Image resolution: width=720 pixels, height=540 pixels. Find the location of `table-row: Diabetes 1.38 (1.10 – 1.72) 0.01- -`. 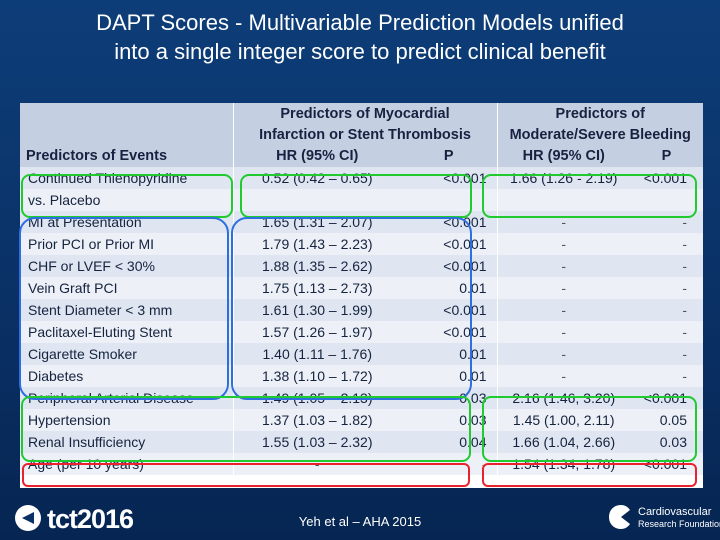

table-row: Diabetes 1.38 (1.10 – 1.72) 0.01- - is located at coordinates (361, 376).